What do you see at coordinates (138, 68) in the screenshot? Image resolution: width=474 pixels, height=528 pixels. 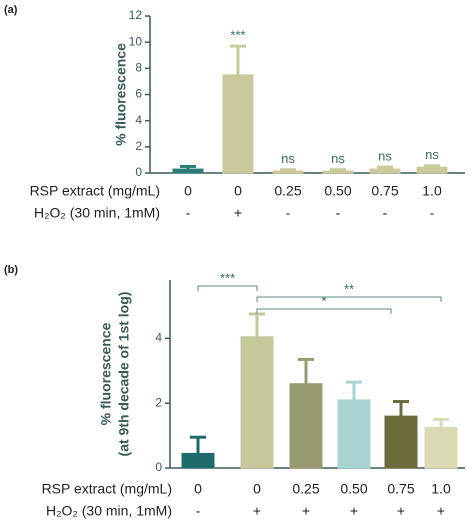 I see `y-tick-label: 8` at bounding box center [138, 68].